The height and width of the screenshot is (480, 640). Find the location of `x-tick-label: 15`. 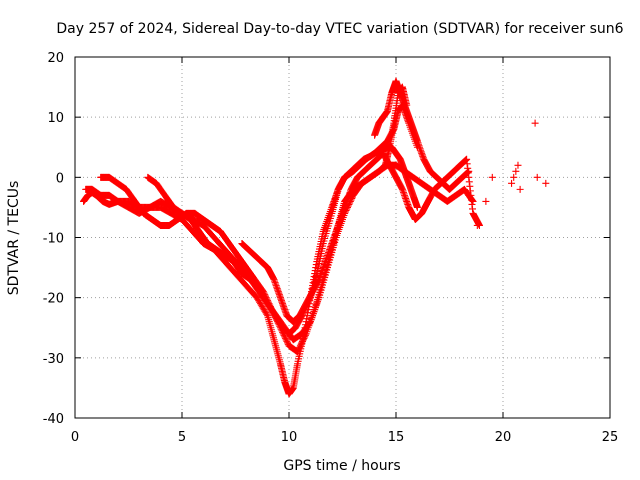

x-tick-label: 15 is located at coordinates (396, 437).